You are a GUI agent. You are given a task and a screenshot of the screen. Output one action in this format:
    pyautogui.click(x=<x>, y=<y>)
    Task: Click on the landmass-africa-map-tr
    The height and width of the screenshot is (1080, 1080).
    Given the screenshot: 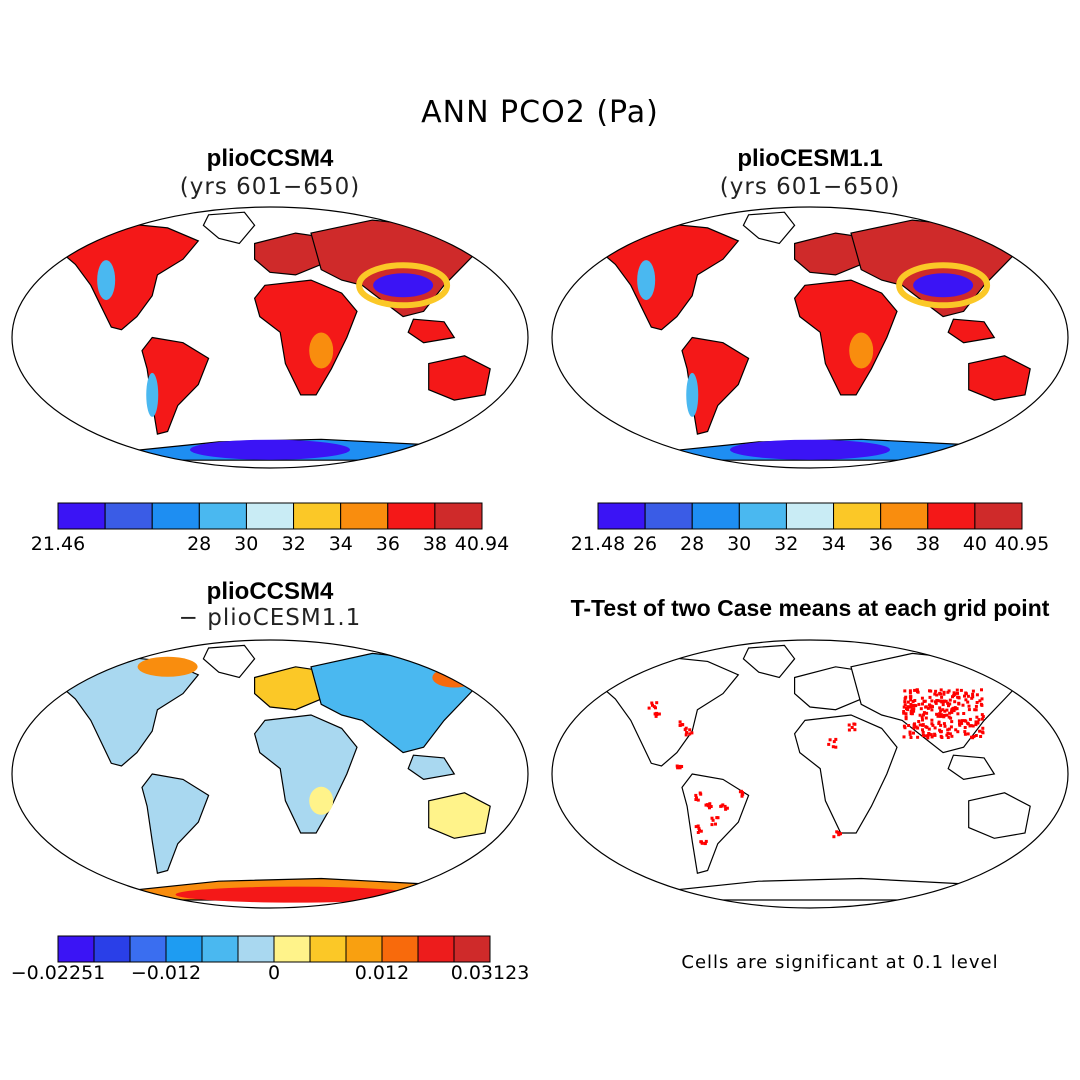 What is the action you would take?
    pyautogui.click(x=845, y=337)
    